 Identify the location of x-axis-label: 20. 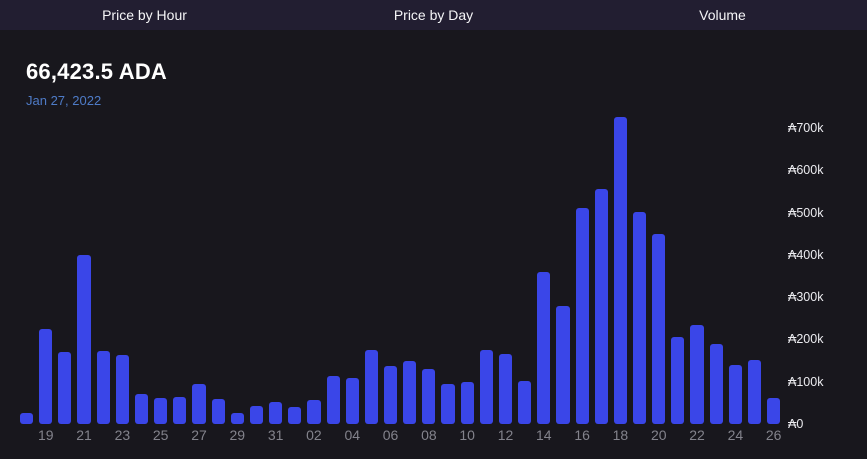
(658, 435).